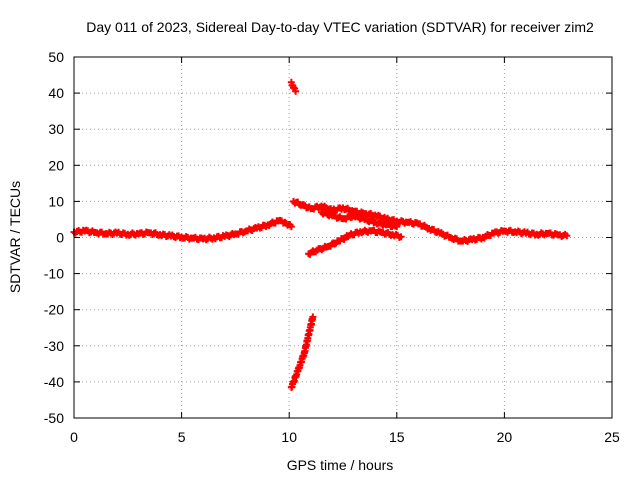  Describe the element at coordinates (74, 437) in the screenshot. I see `x-tick-label: 0` at that location.